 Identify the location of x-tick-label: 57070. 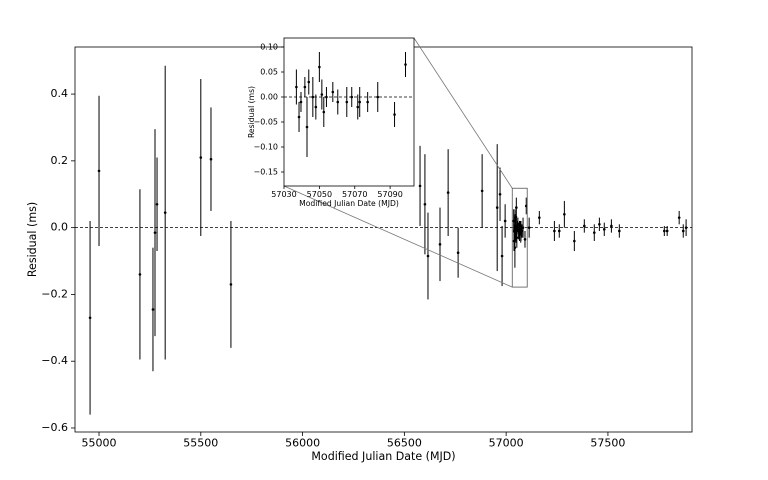
(354, 194).